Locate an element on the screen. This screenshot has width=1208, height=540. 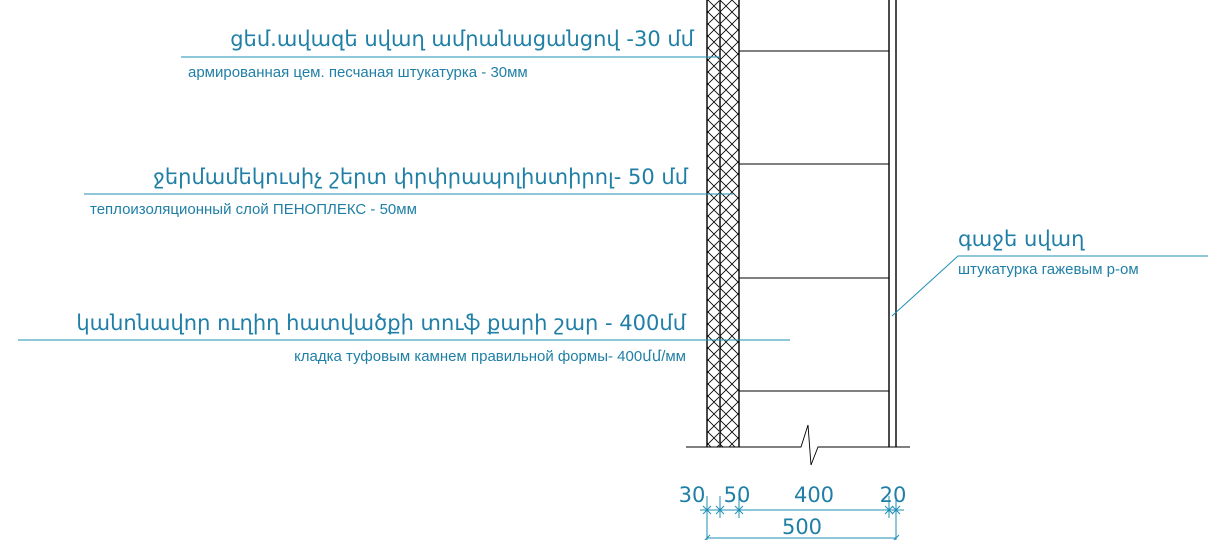
label-gypsum-hy: գաջե սվաղ is located at coordinates (1021, 239).